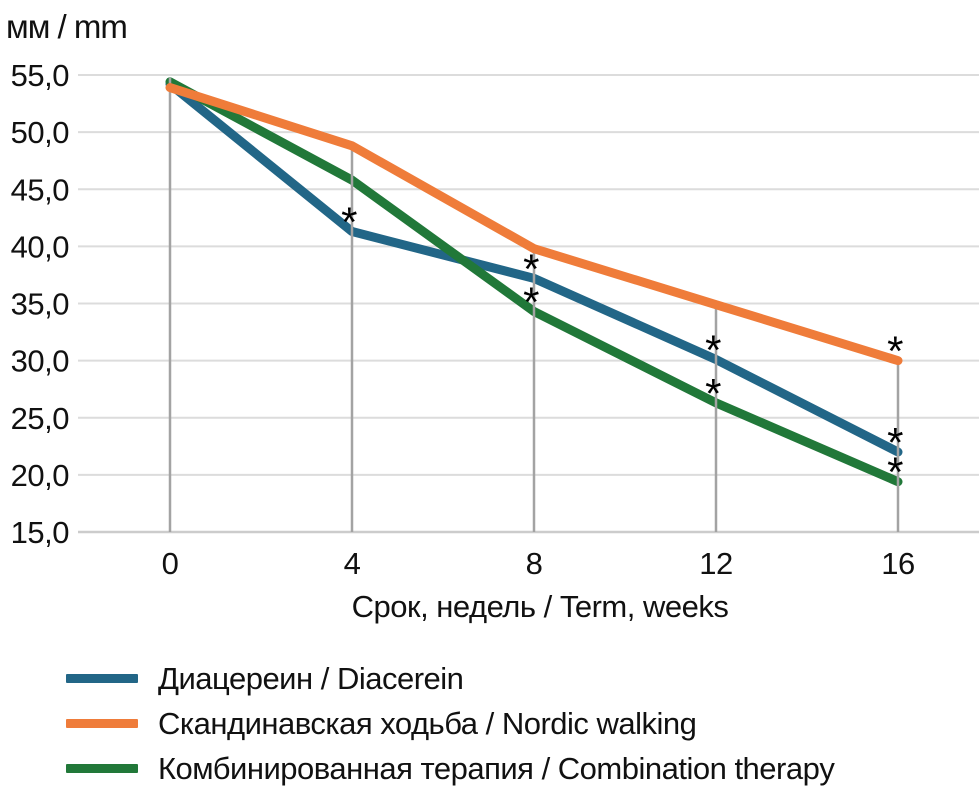 The width and height of the screenshot is (980, 810). What do you see at coordinates (895, 351) in the screenshot?
I see `significance-asterisk-nordic-walking-week-16: *` at bounding box center [895, 351].